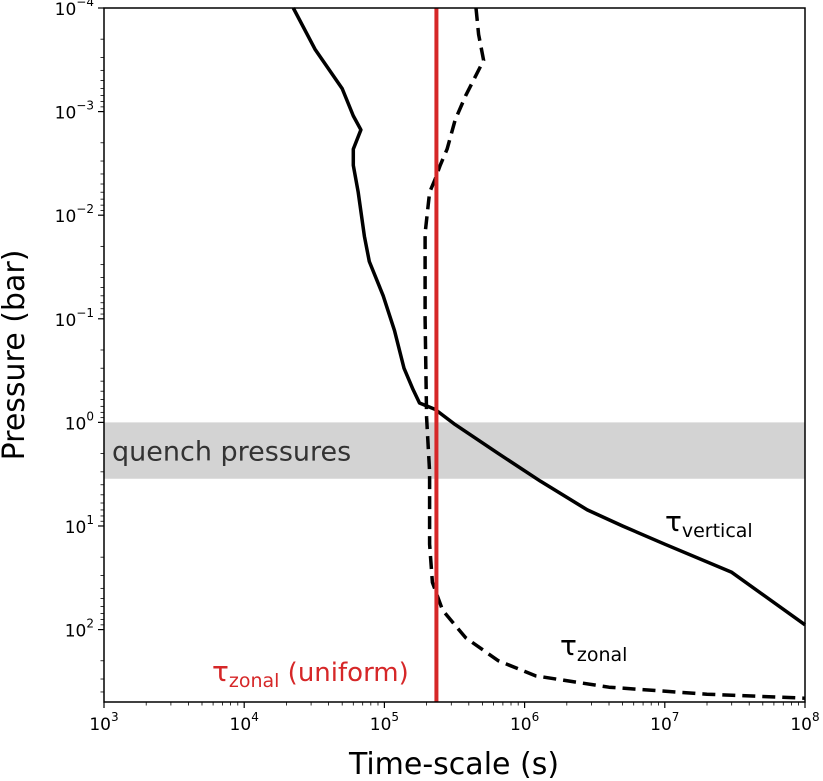  Describe the element at coordinates (74, 10) in the screenshot. I see `y-tick-label: 10⁻⁴` at that location.